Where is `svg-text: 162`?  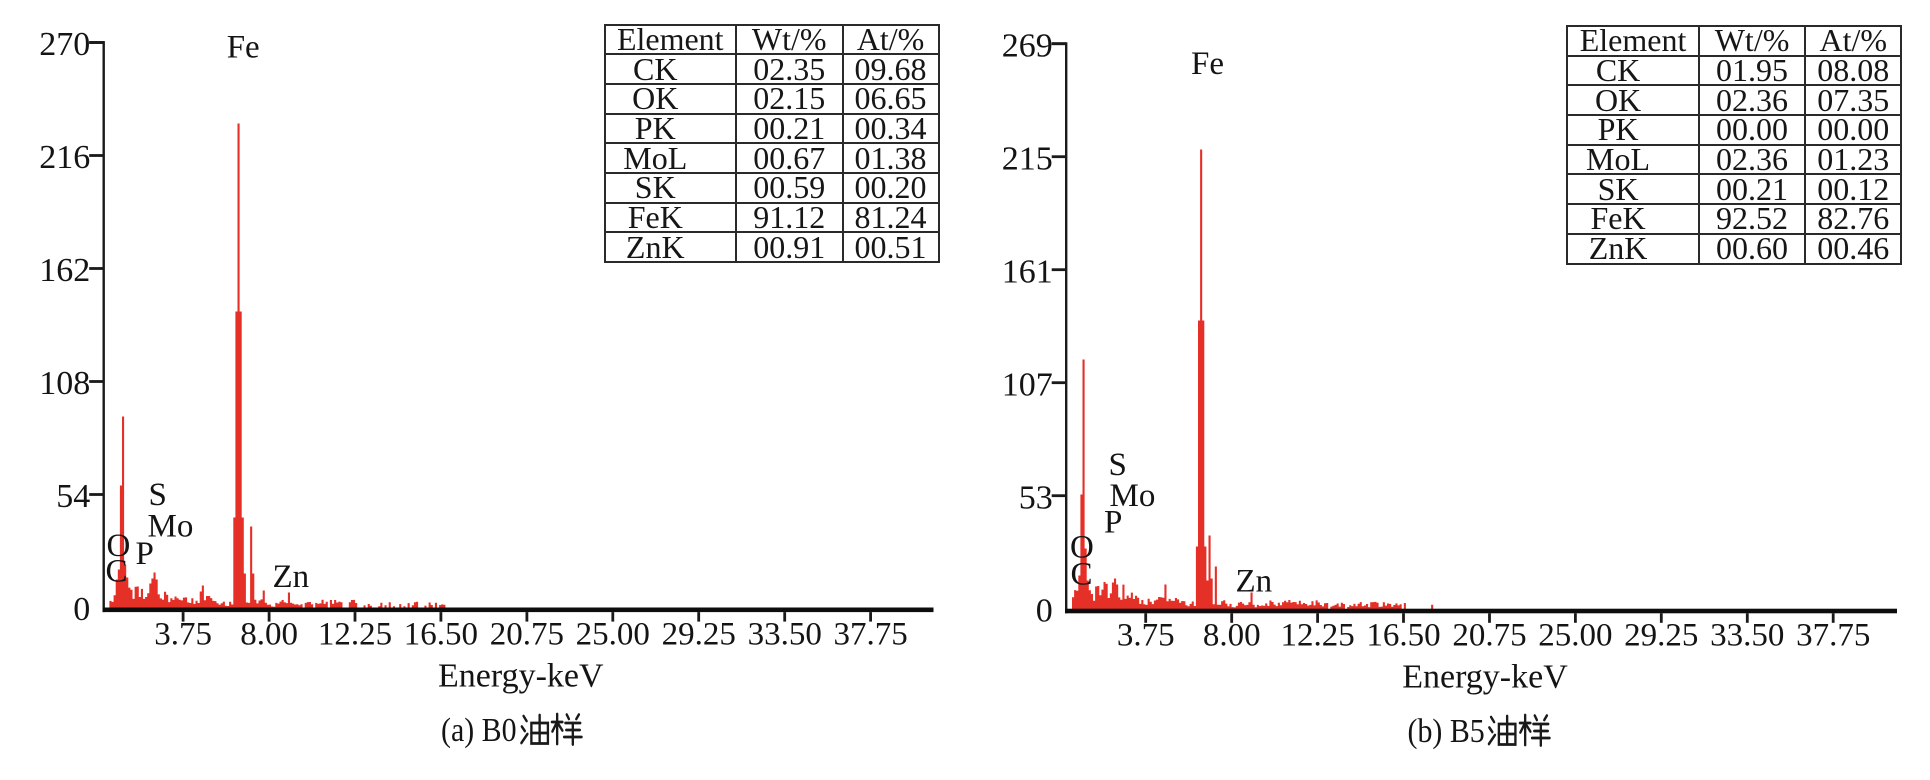 svg-text: 162 is located at coordinates (64, 270).